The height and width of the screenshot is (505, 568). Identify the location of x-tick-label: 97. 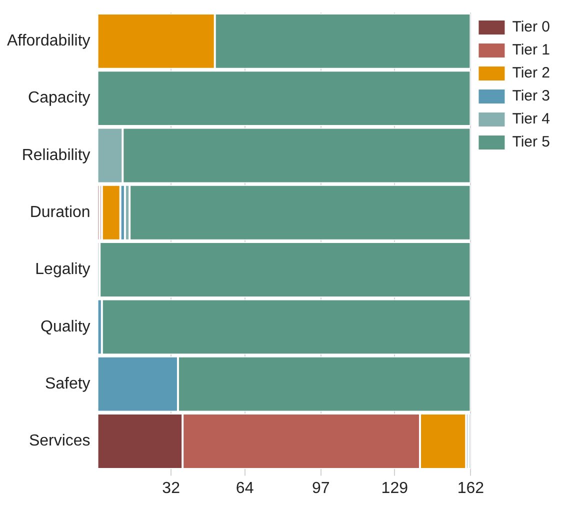
(321, 488).